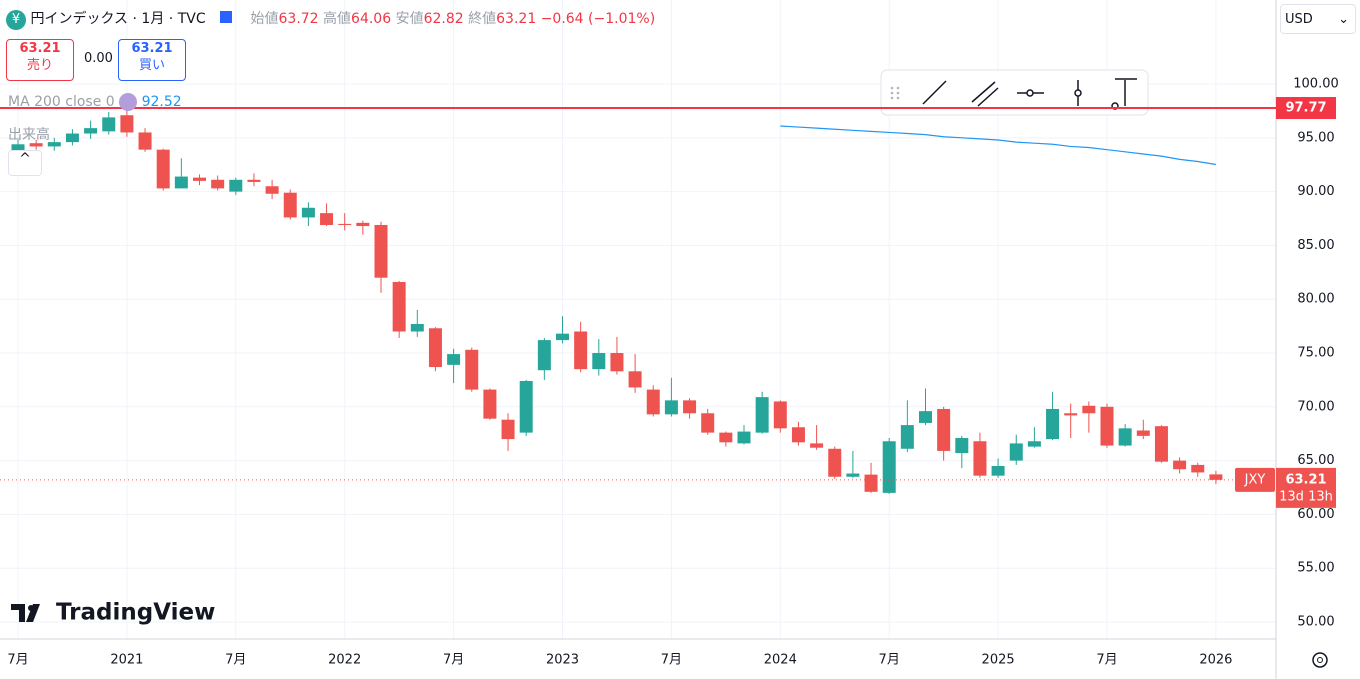 The width and height of the screenshot is (1360, 679). What do you see at coordinates (1315, 622) in the screenshot?
I see `y-tick-label: 50.00` at bounding box center [1315, 622].